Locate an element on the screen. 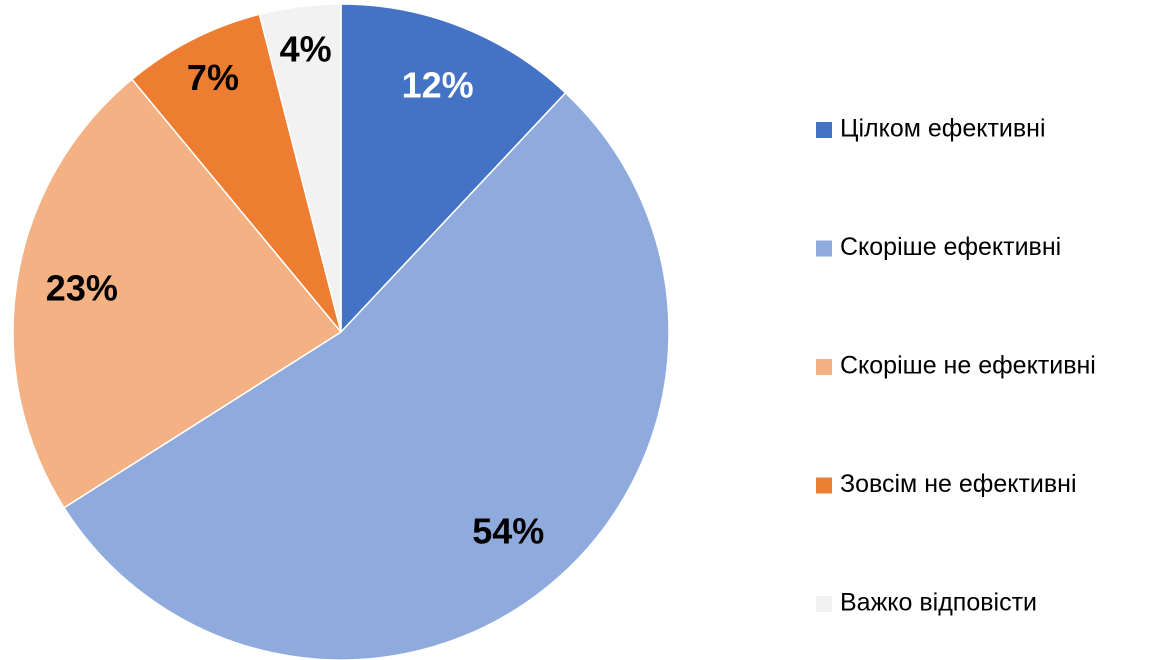 The width and height of the screenshot is (1158, 660). legend-label: Скоріше не ефективні is located at coordinates (968, 366).